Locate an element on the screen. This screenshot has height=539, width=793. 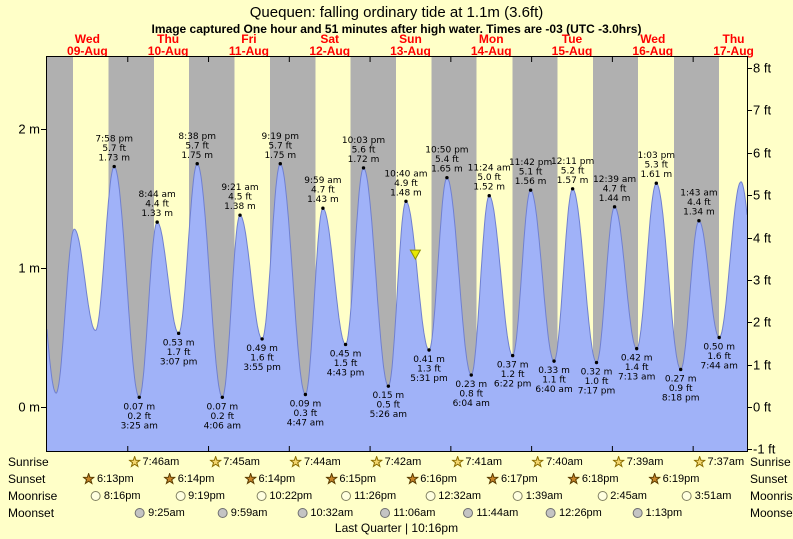
feet-tick-label: 5 ft is located at coordinates (762, 195).